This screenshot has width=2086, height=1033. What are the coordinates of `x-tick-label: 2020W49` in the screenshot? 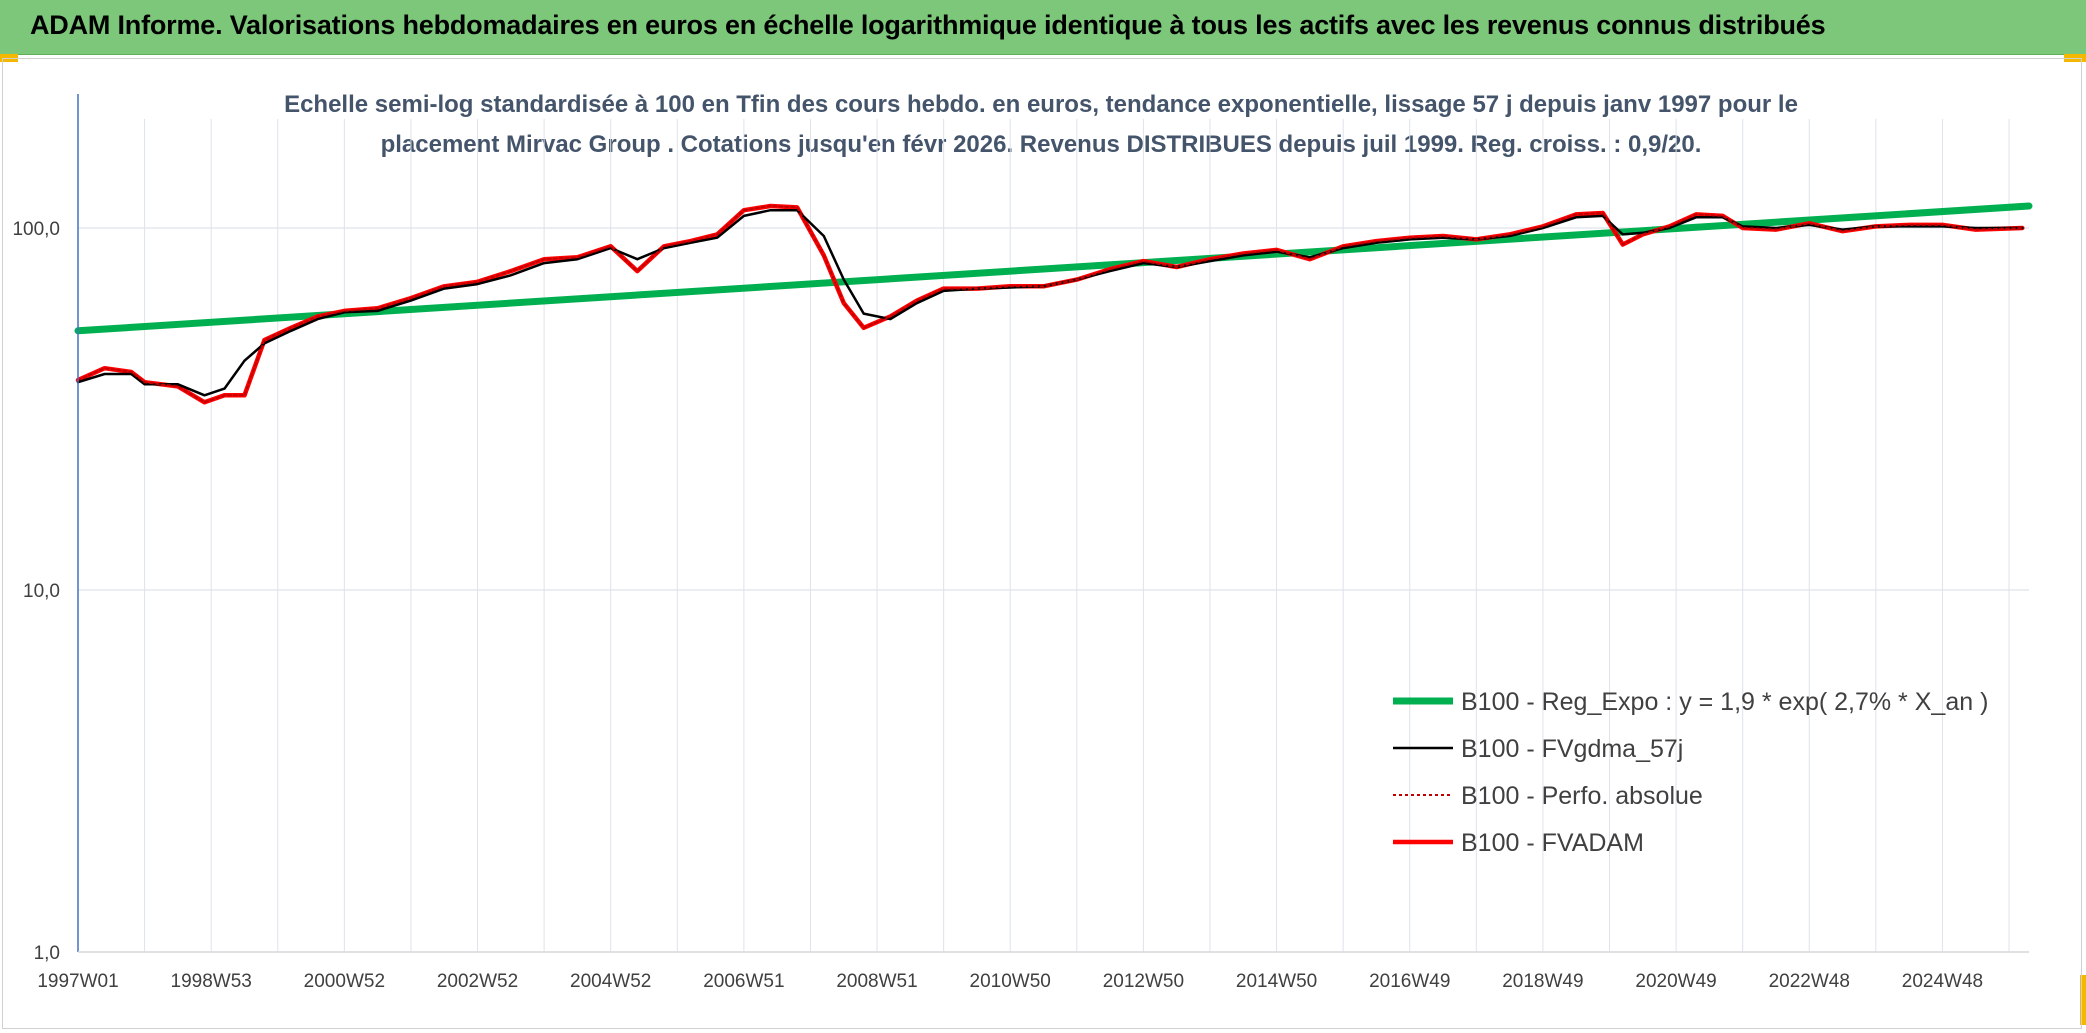 It's located at (1675, 981).